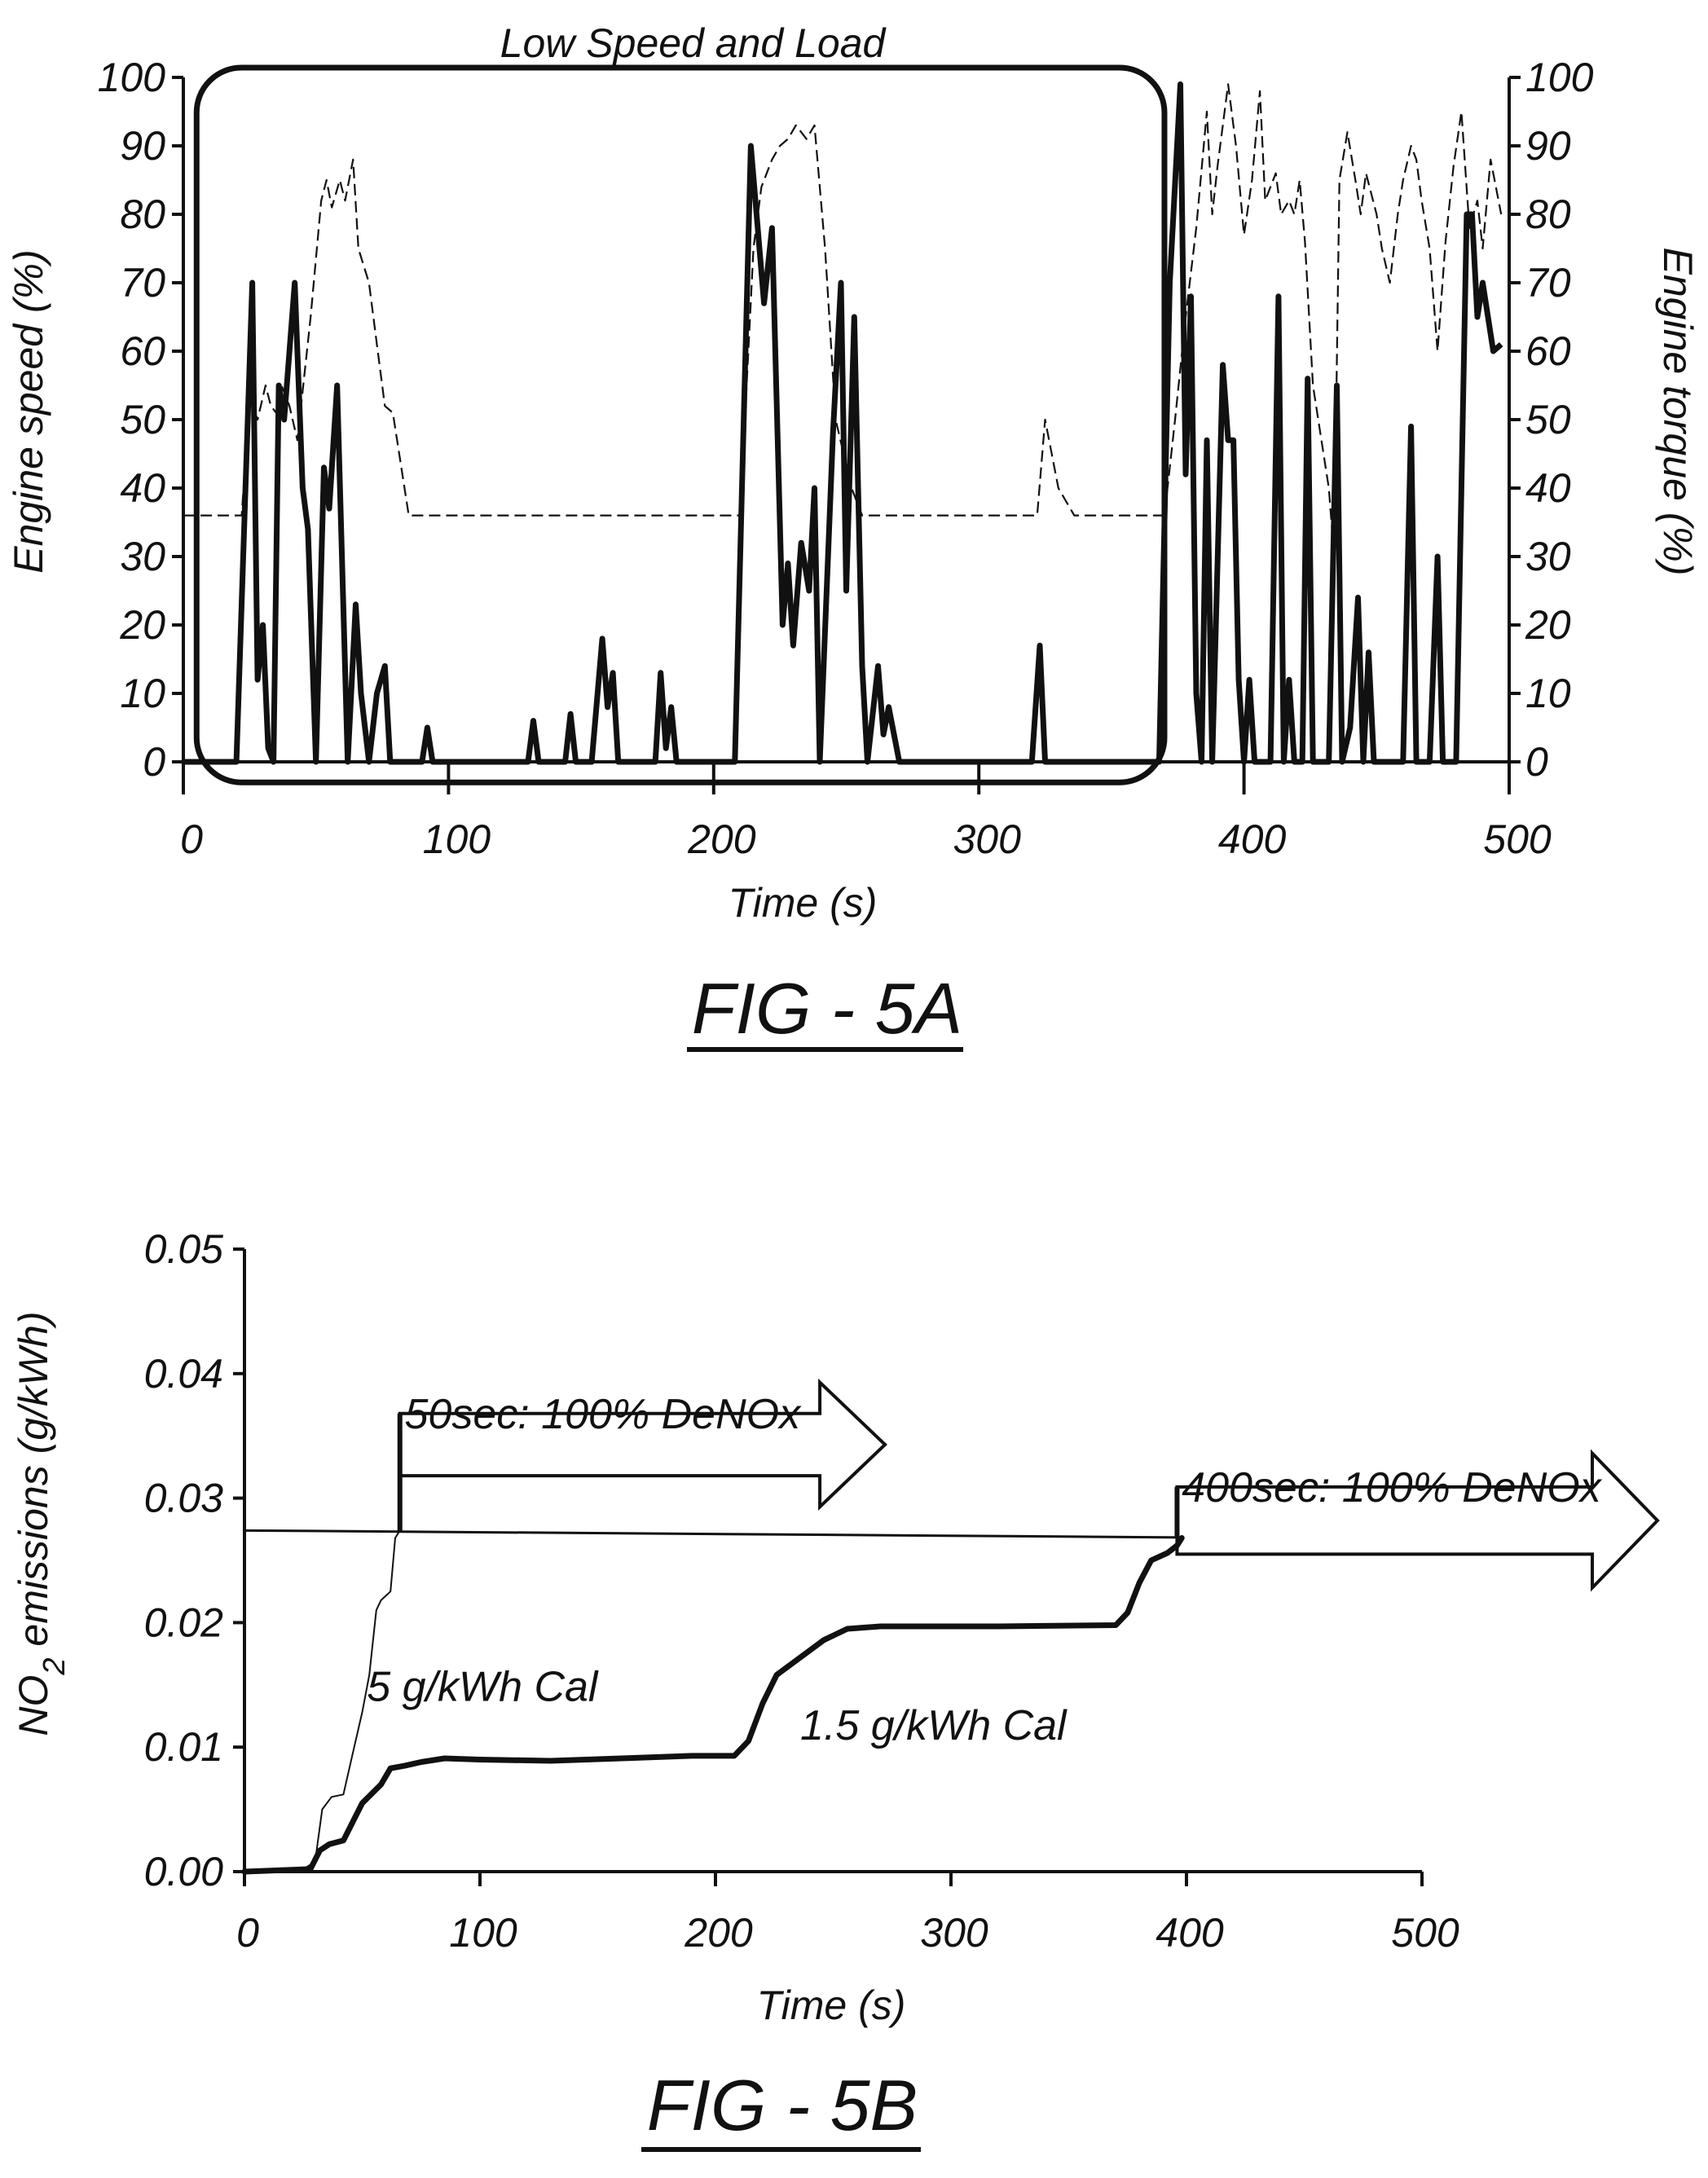  I want to click on y-tick-label: 30, so click(143, 556).